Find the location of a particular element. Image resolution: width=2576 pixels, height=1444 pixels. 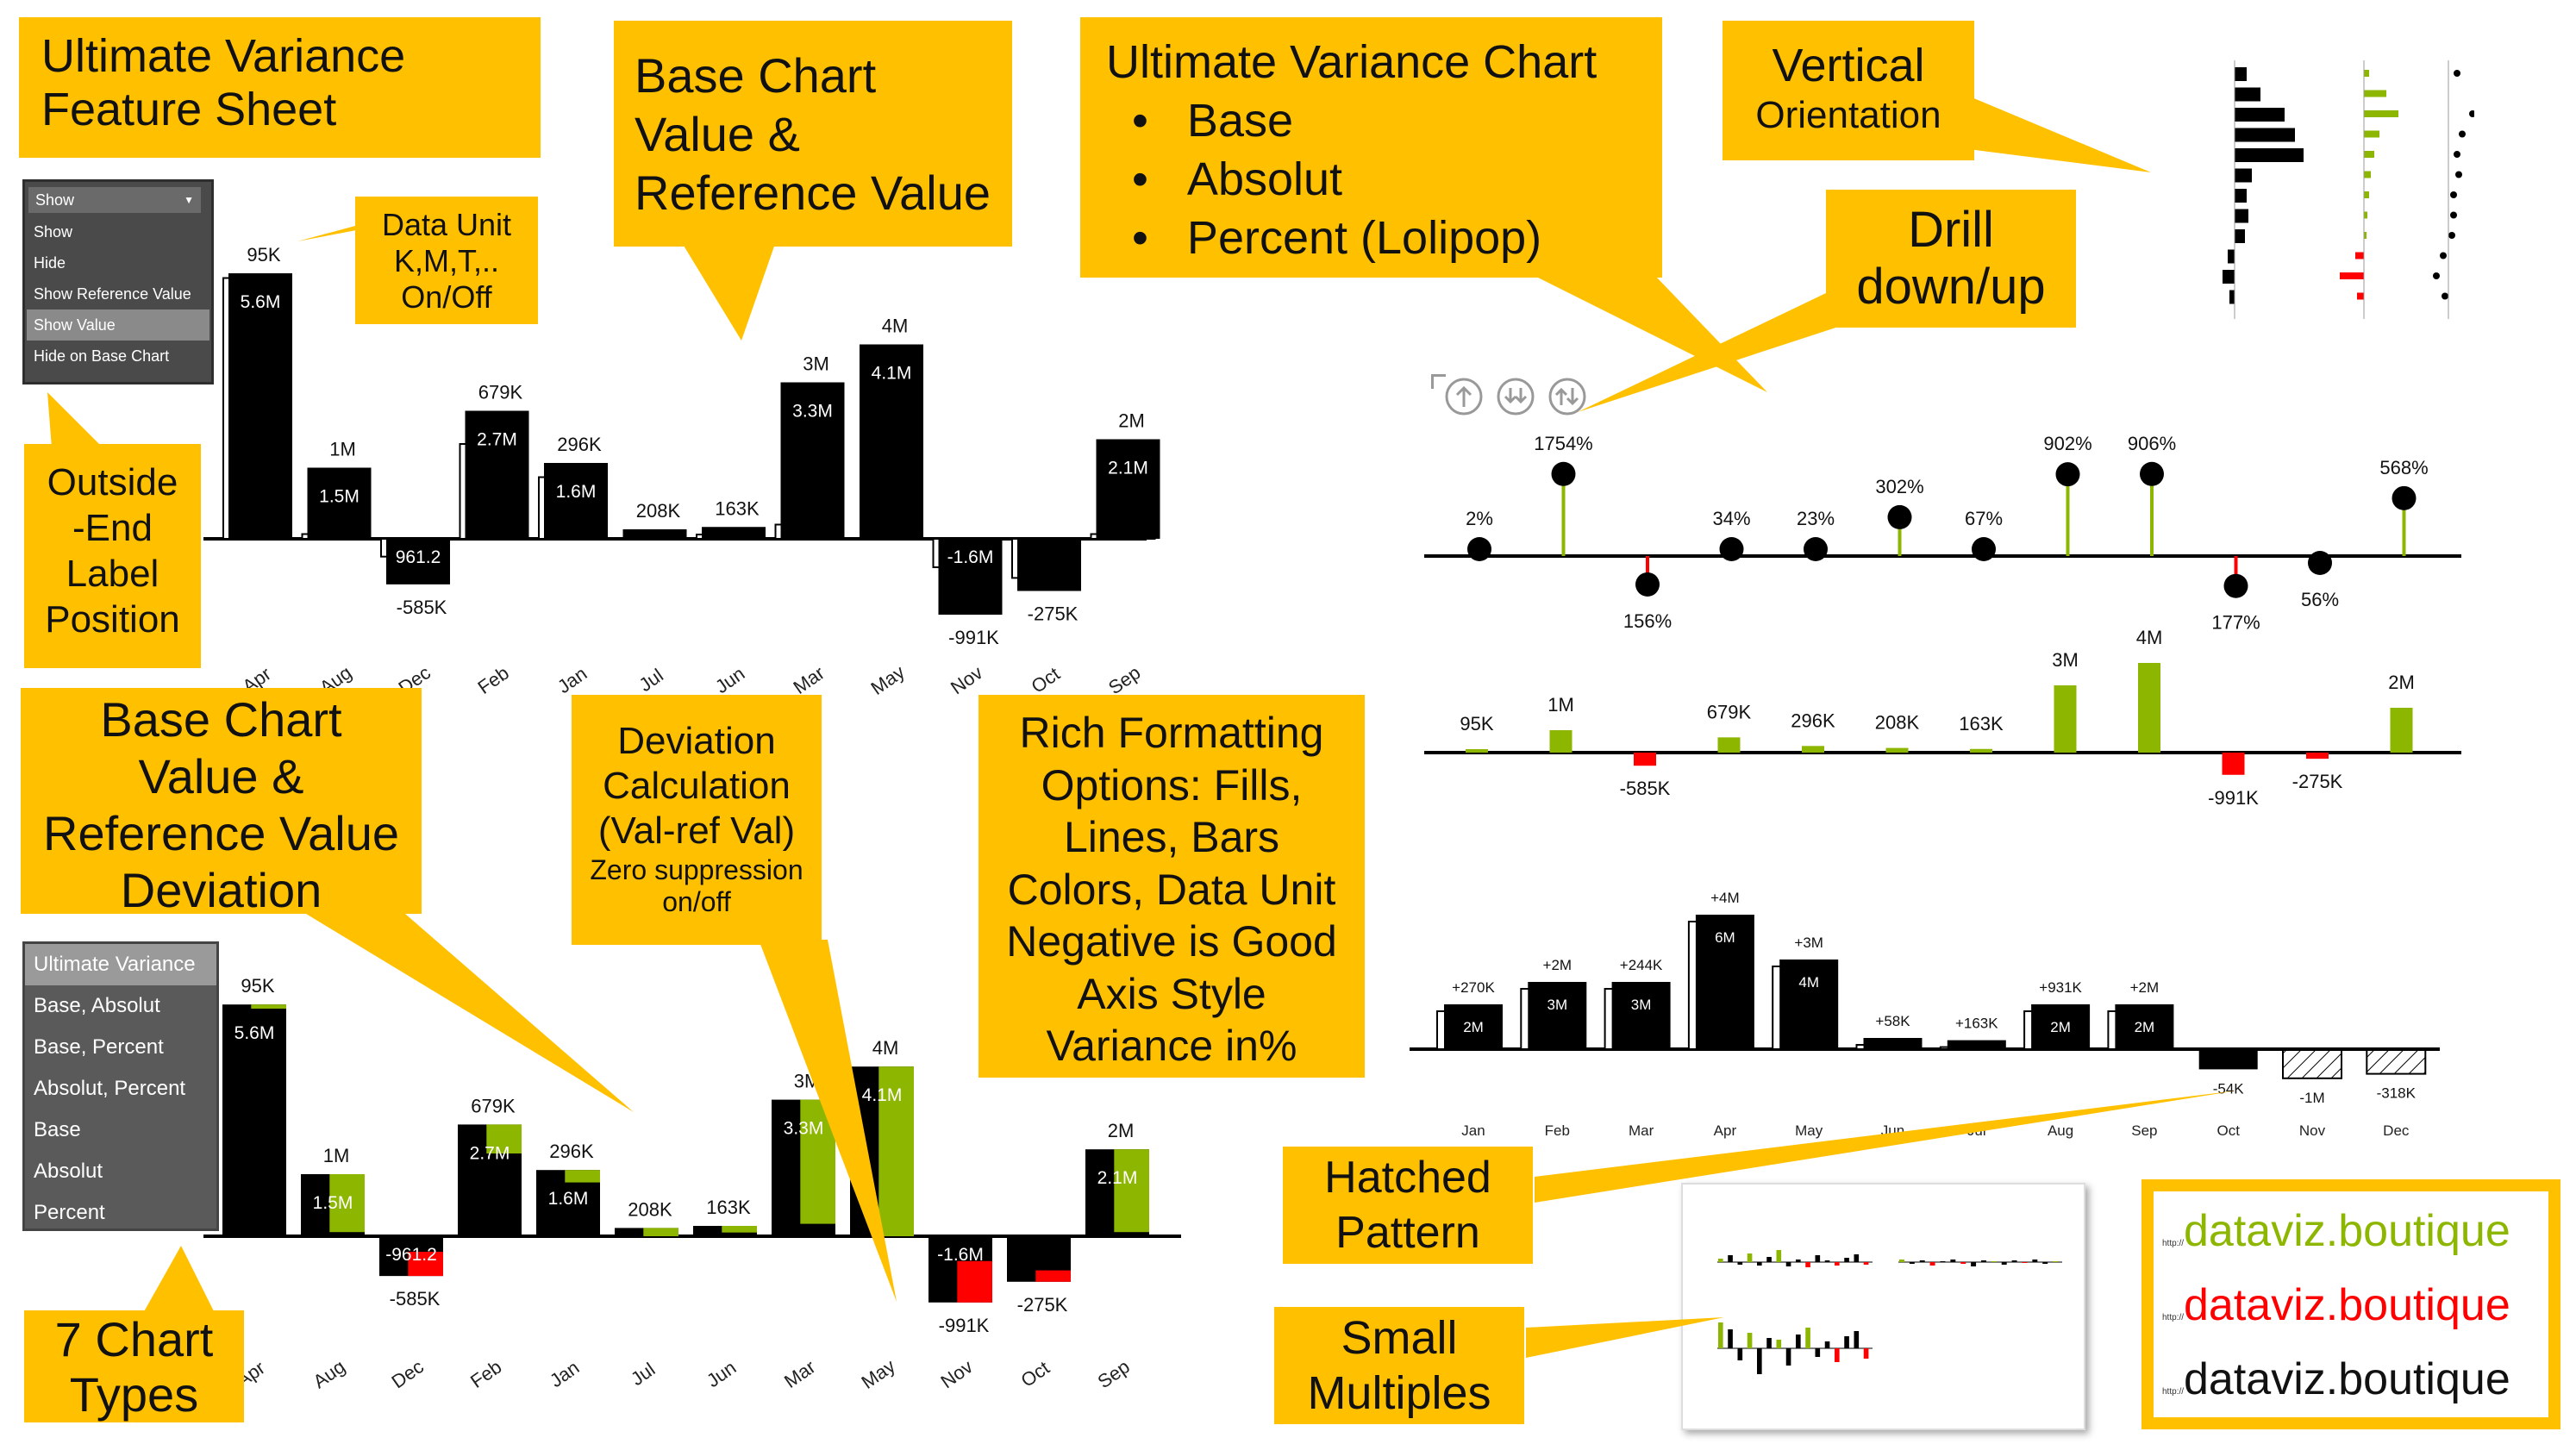

category-label: Feb is located at coordinates (1558, 1131).